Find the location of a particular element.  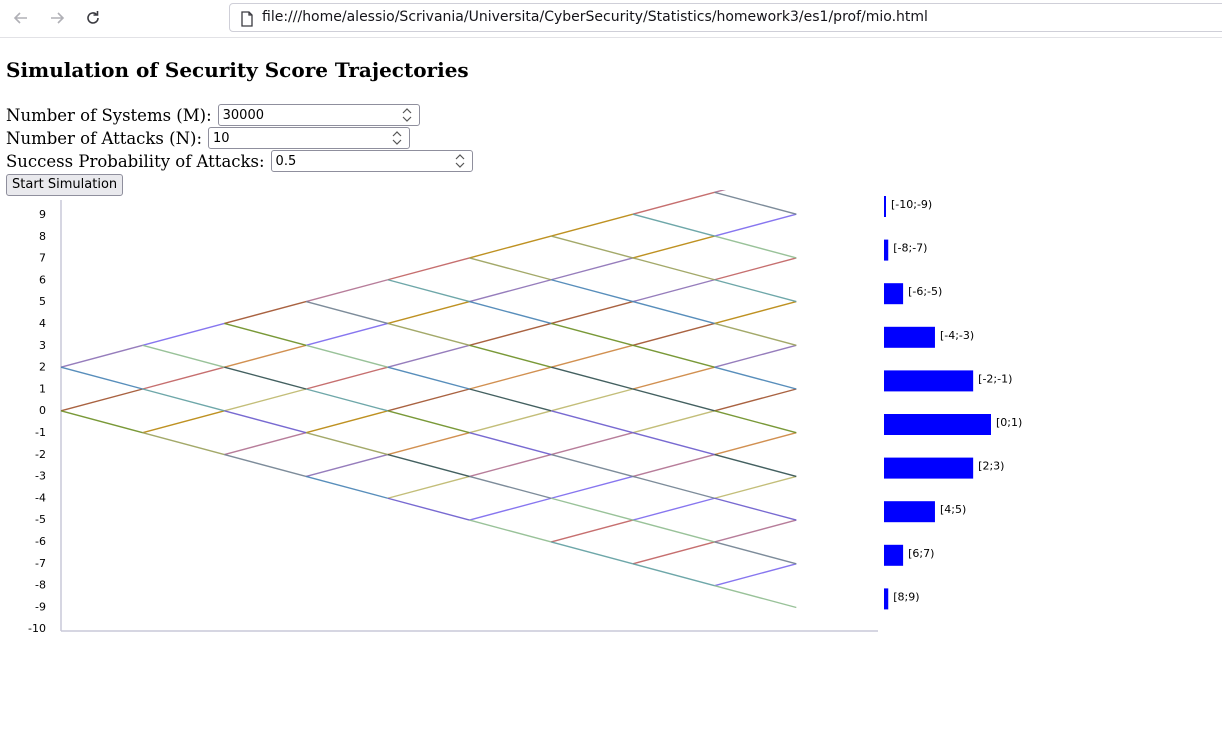

back-button is located at coordinates (21, 18).